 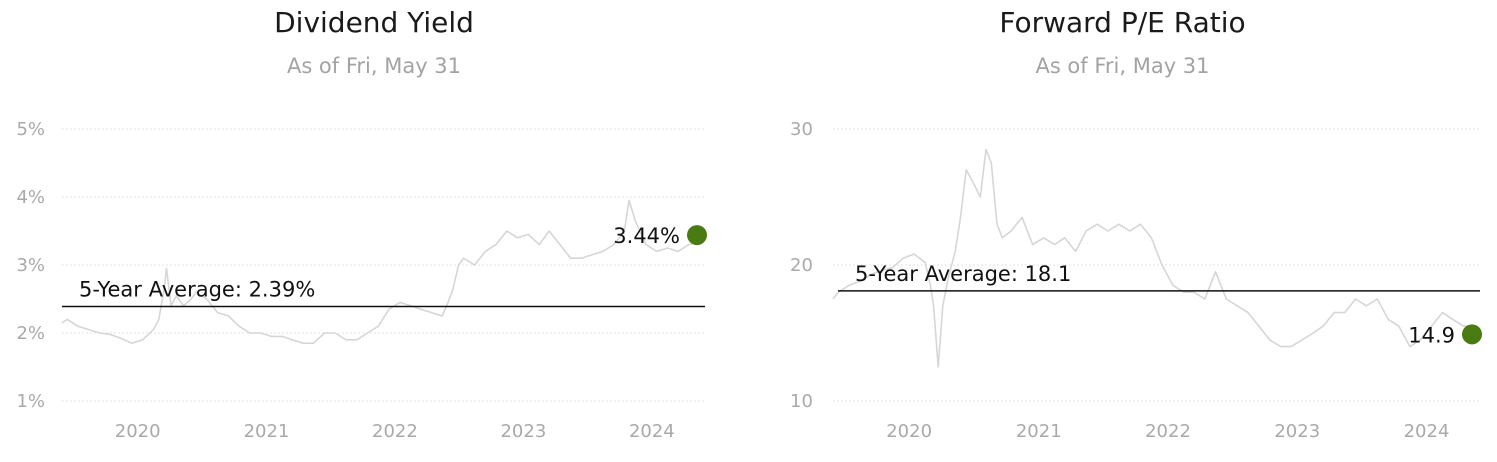 I want to click on average-label: 5-Year Average: 2.39%, so click(x=197, y=289).